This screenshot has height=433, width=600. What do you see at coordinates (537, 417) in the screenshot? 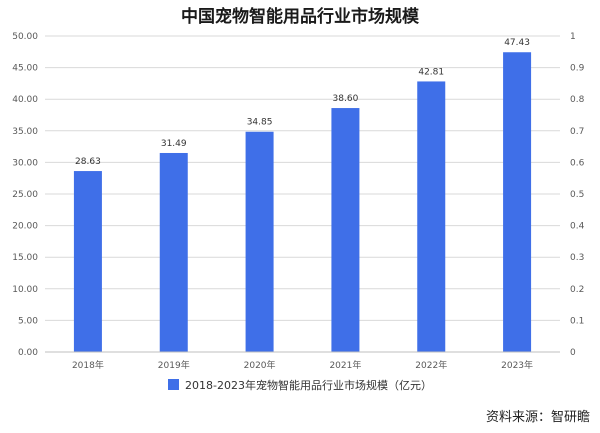
I see `source-note: 资料来源：智研瞻` at bounding box center [537, 417].